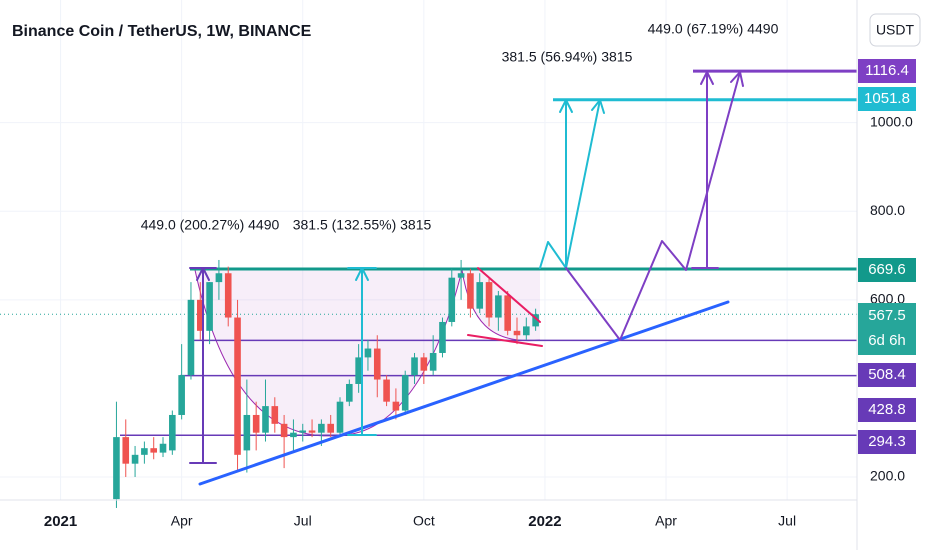 The width and height of the screenshot is (932, 550). I want to click on annotation: 449.0 (200.27%) 4490, so click(210, 225).